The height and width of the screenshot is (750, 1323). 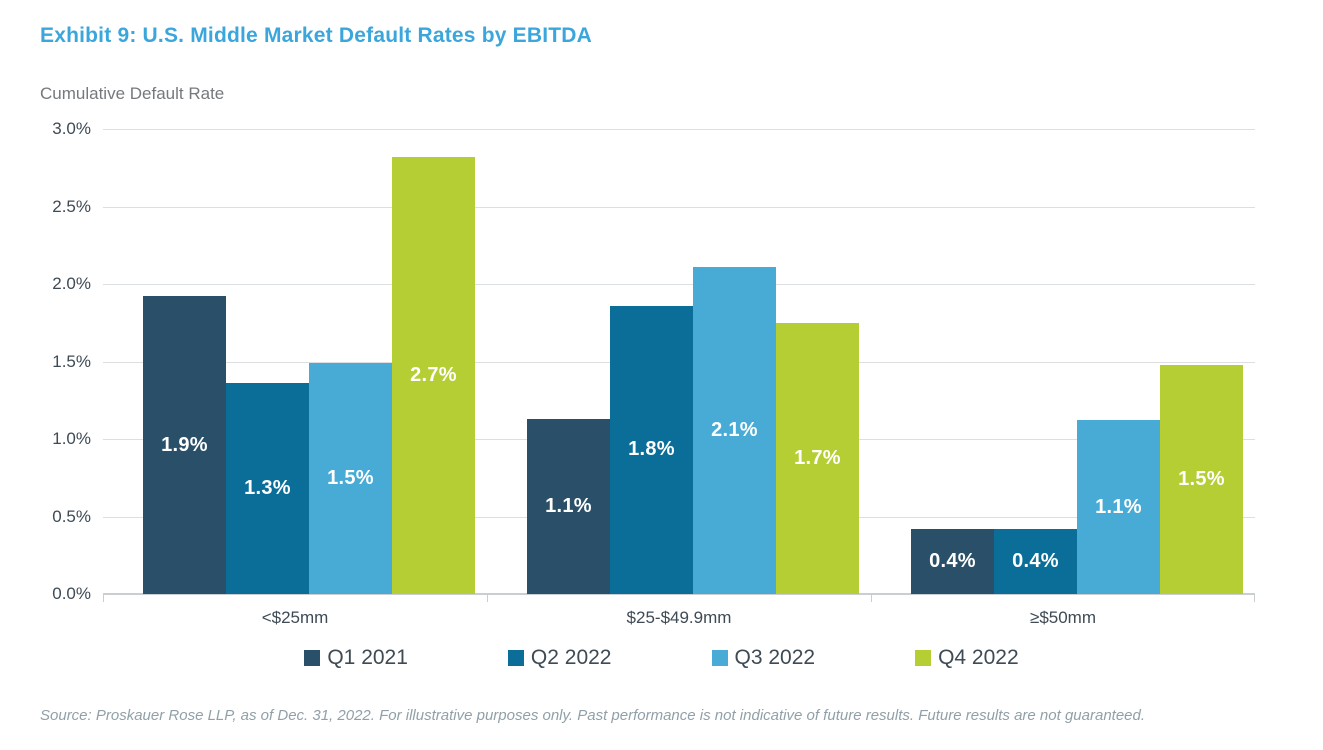 What do you see at coordinates (71, 516) in the screenshot?
I see `y-axis-tick-label: 0.5%` at bounding box center [71, 516].